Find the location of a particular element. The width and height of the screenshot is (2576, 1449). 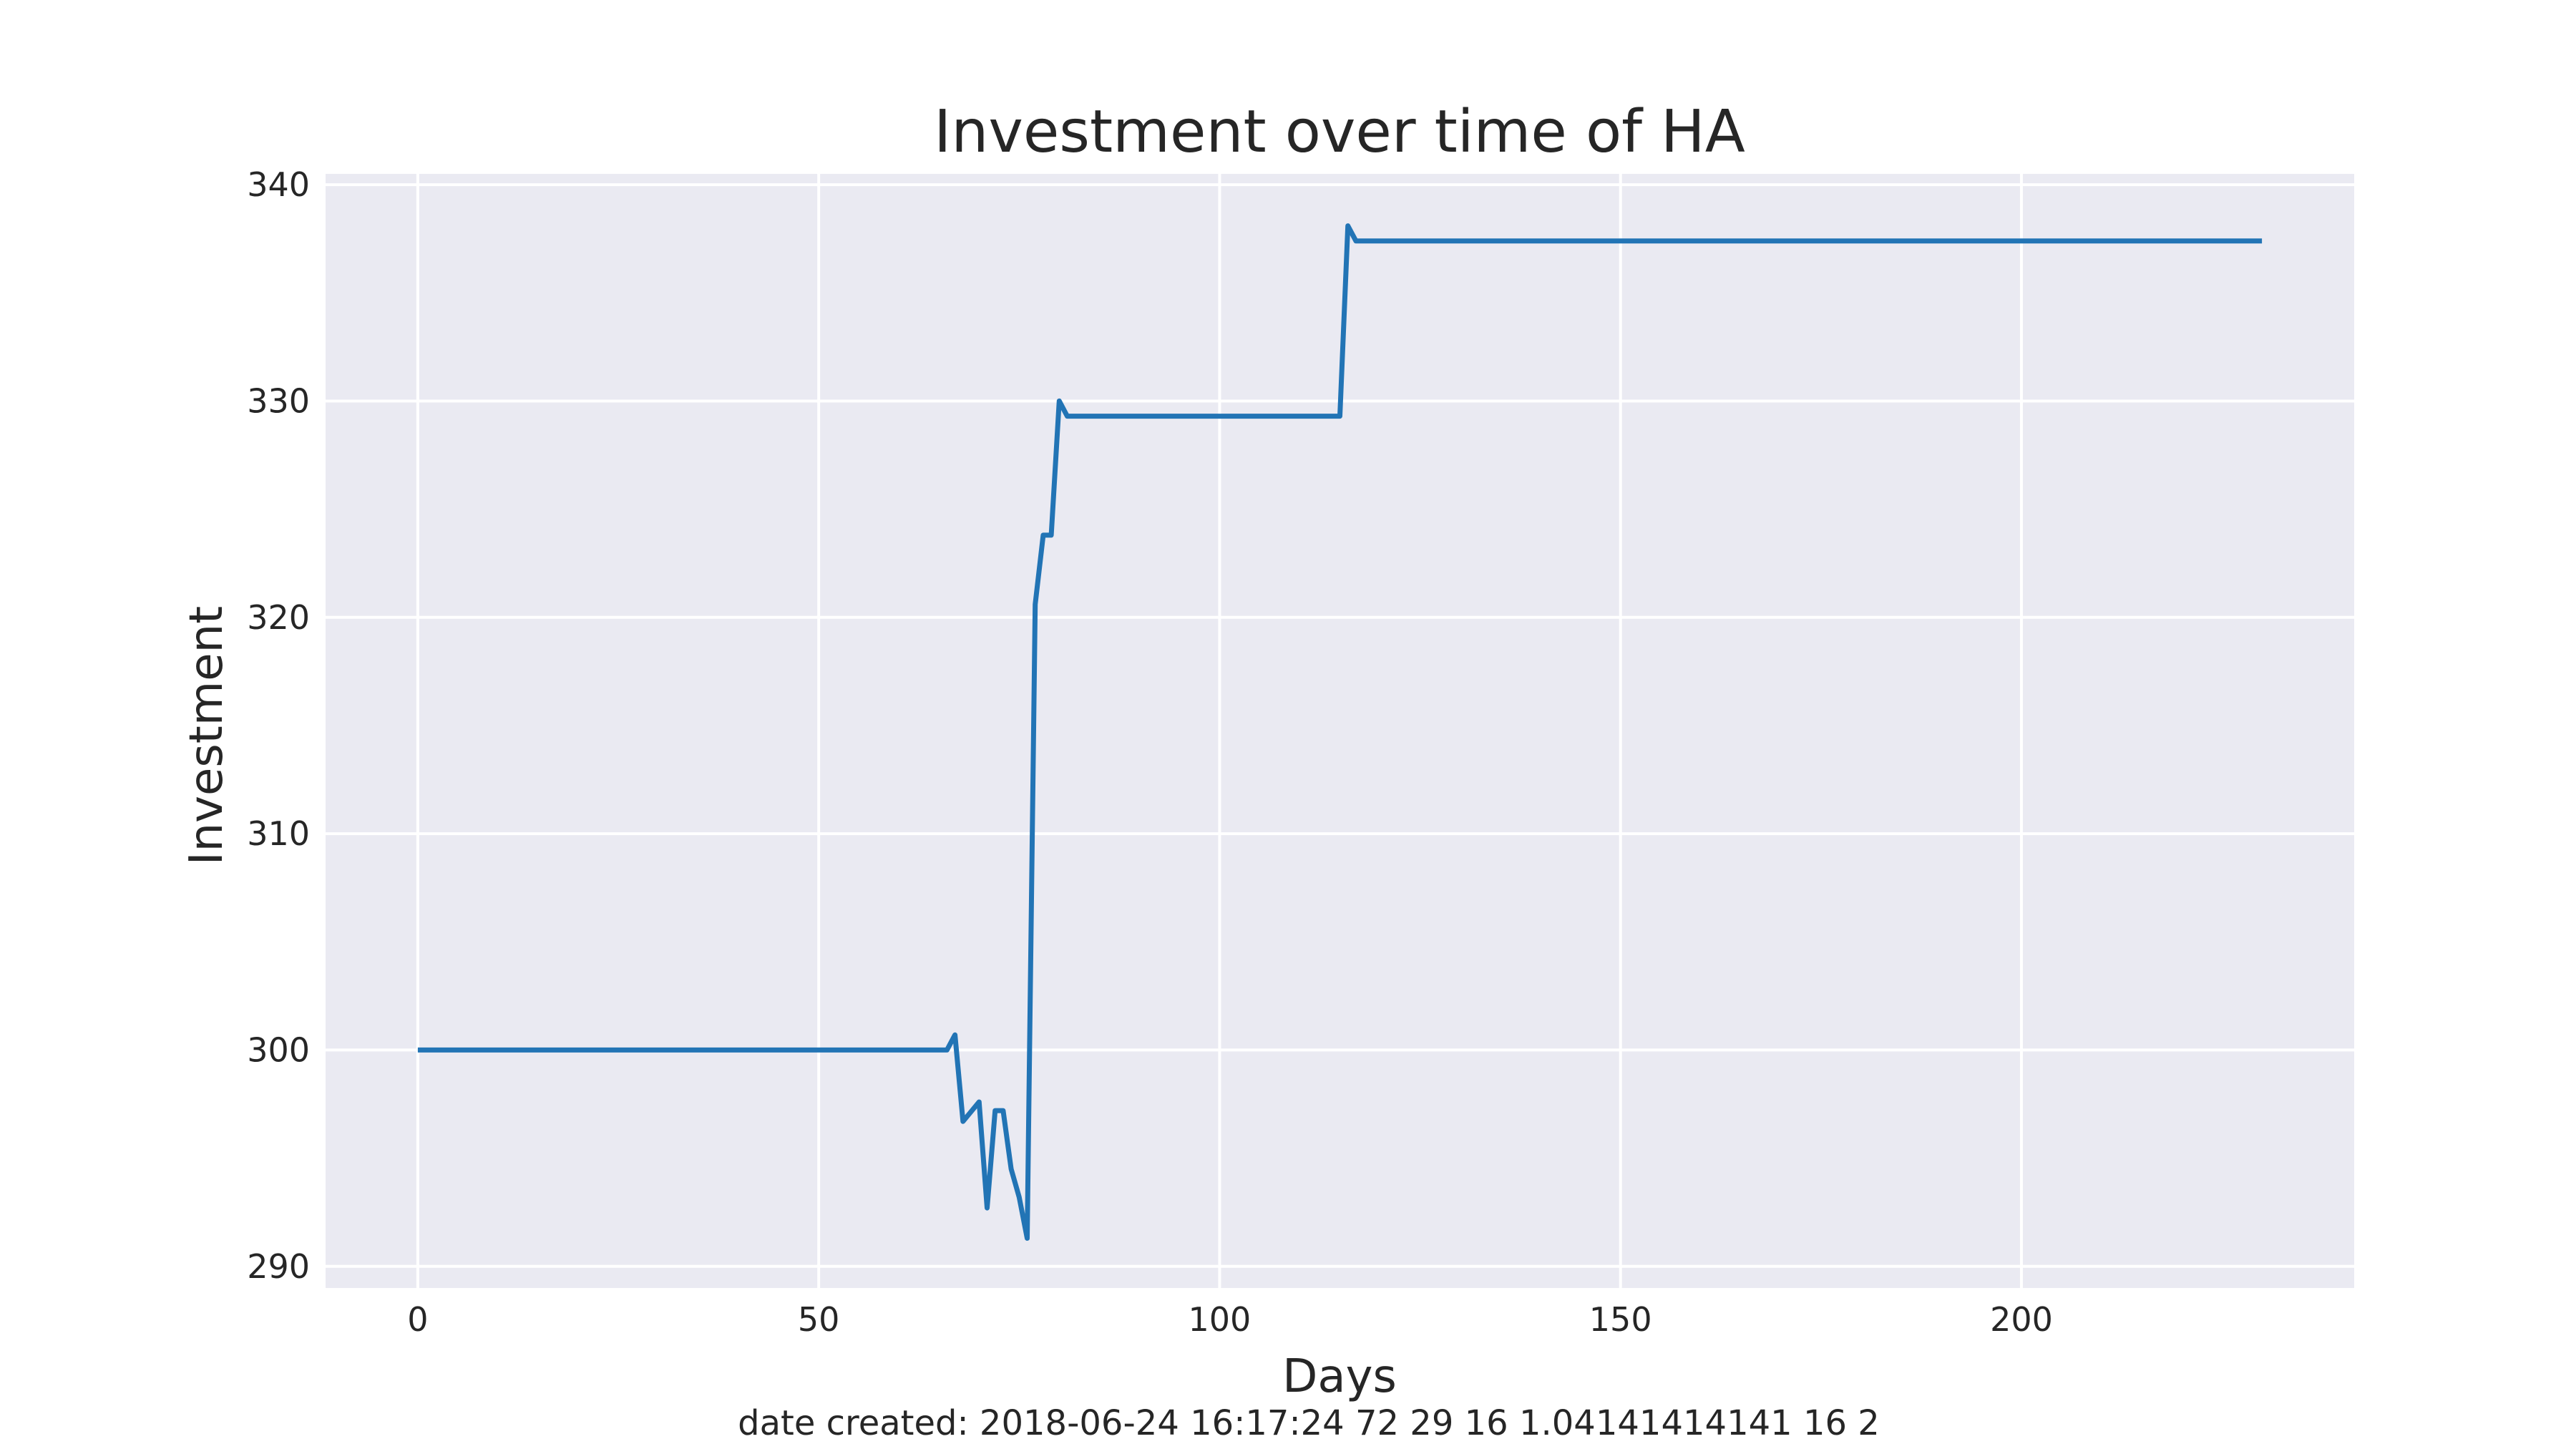

y-tick-label: 330 is located at coordinates (278, 400).